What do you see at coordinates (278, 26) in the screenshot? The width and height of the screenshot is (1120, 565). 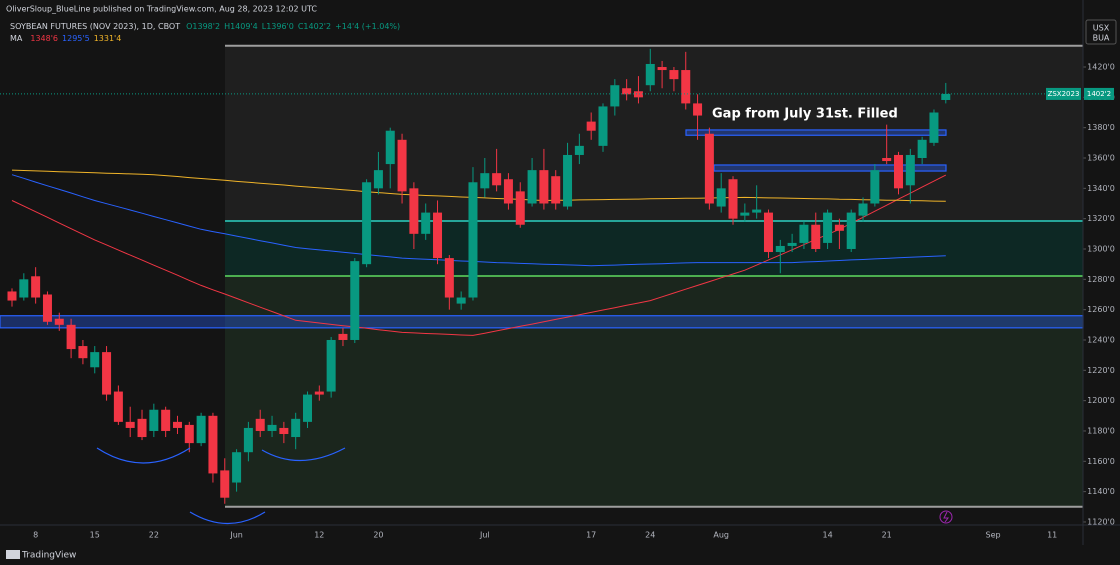 I see `ohlc: L1396'0` at bounding box center [278, 26].